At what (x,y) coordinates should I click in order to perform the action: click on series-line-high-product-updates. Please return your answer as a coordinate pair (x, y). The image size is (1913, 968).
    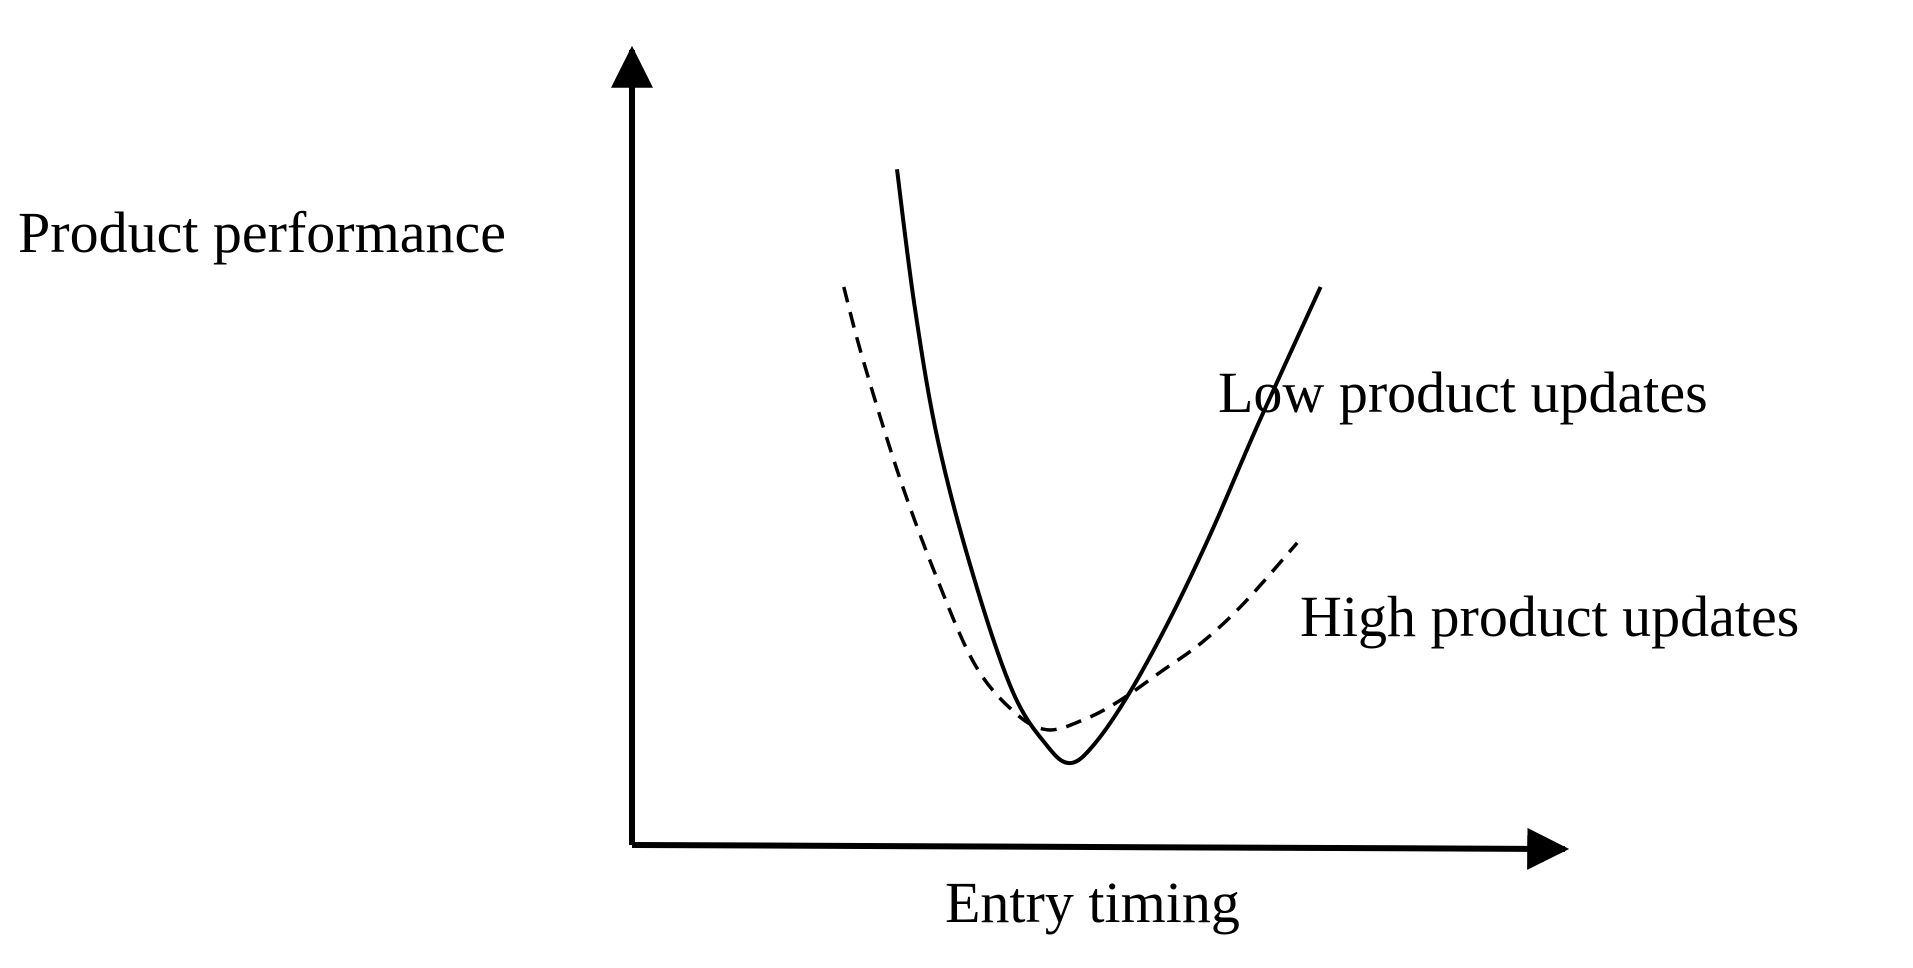
    Looking at the image, I should click on (1070, 509).